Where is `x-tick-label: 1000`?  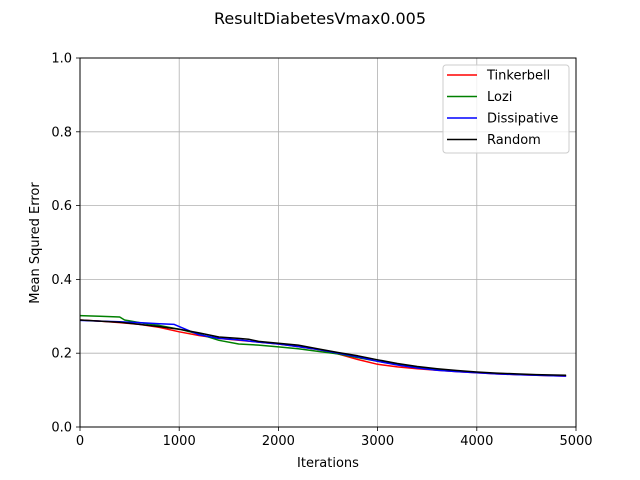 x-tick-label: 1000 is located at coordinates (179, 441).